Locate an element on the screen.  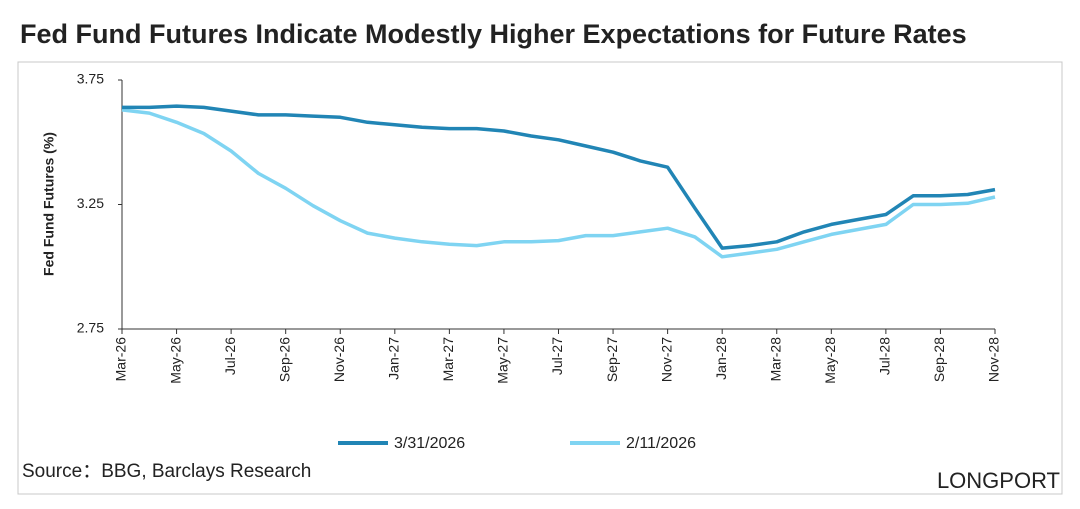
x-tick-label: Sep-28 is located at coordinates (939, 359).